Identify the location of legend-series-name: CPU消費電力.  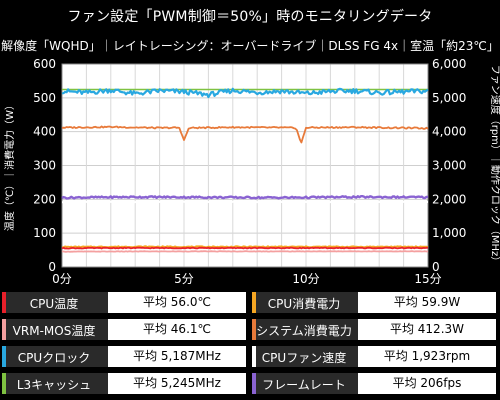
(304, 304).